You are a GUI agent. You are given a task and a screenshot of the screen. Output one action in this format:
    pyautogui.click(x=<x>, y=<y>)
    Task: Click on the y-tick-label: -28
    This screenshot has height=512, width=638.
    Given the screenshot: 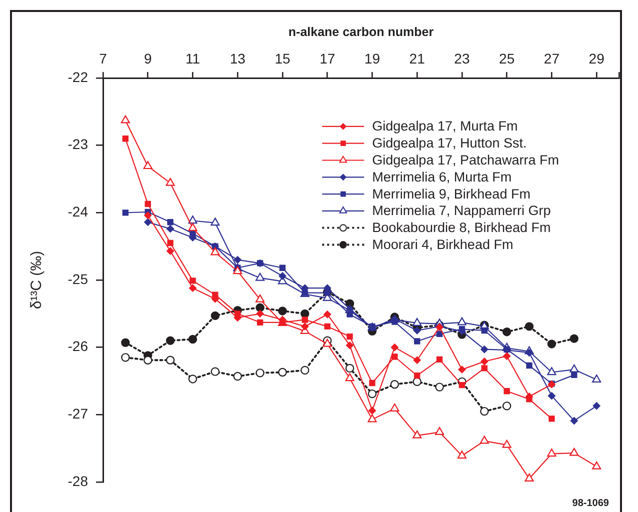 What is the action you would take?
    pyautogui.click(x=78, y=480)
    